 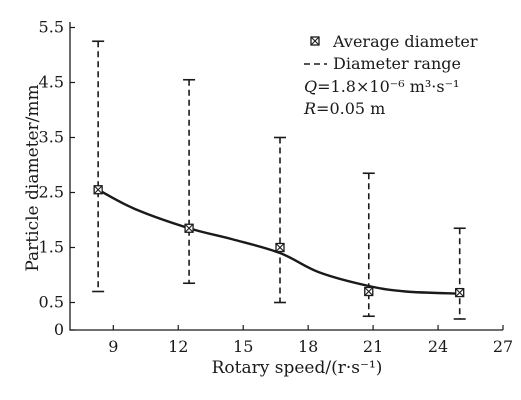 What do you see at coordinates (297, 368) in the screenshot?
I see `x-axis-label: Rotary speed/(r·s⁻¹)` at bounding box center [297, 368].